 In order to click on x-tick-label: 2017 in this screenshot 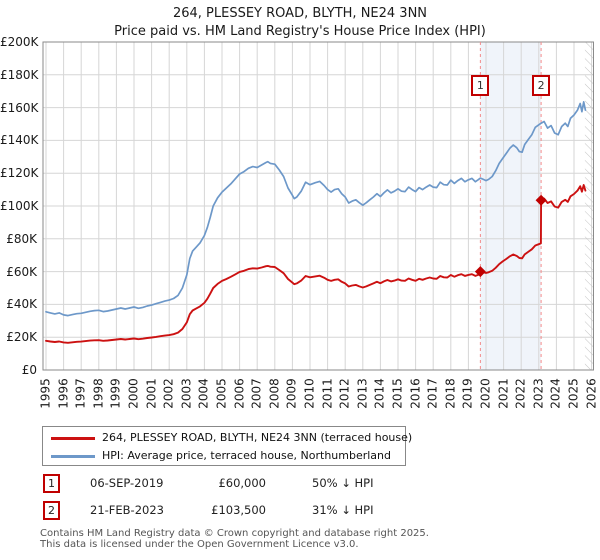, I will do `click(432, 393)`.